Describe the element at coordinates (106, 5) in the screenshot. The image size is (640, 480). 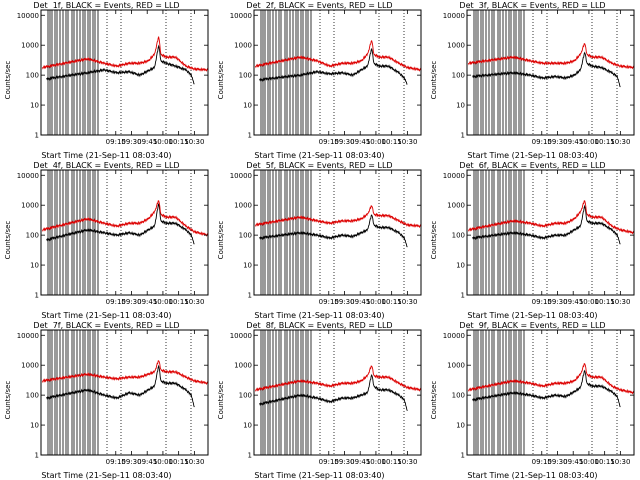
I see `panel-title: Det 1f, BLACK = Events, RED = LLD` at that location.